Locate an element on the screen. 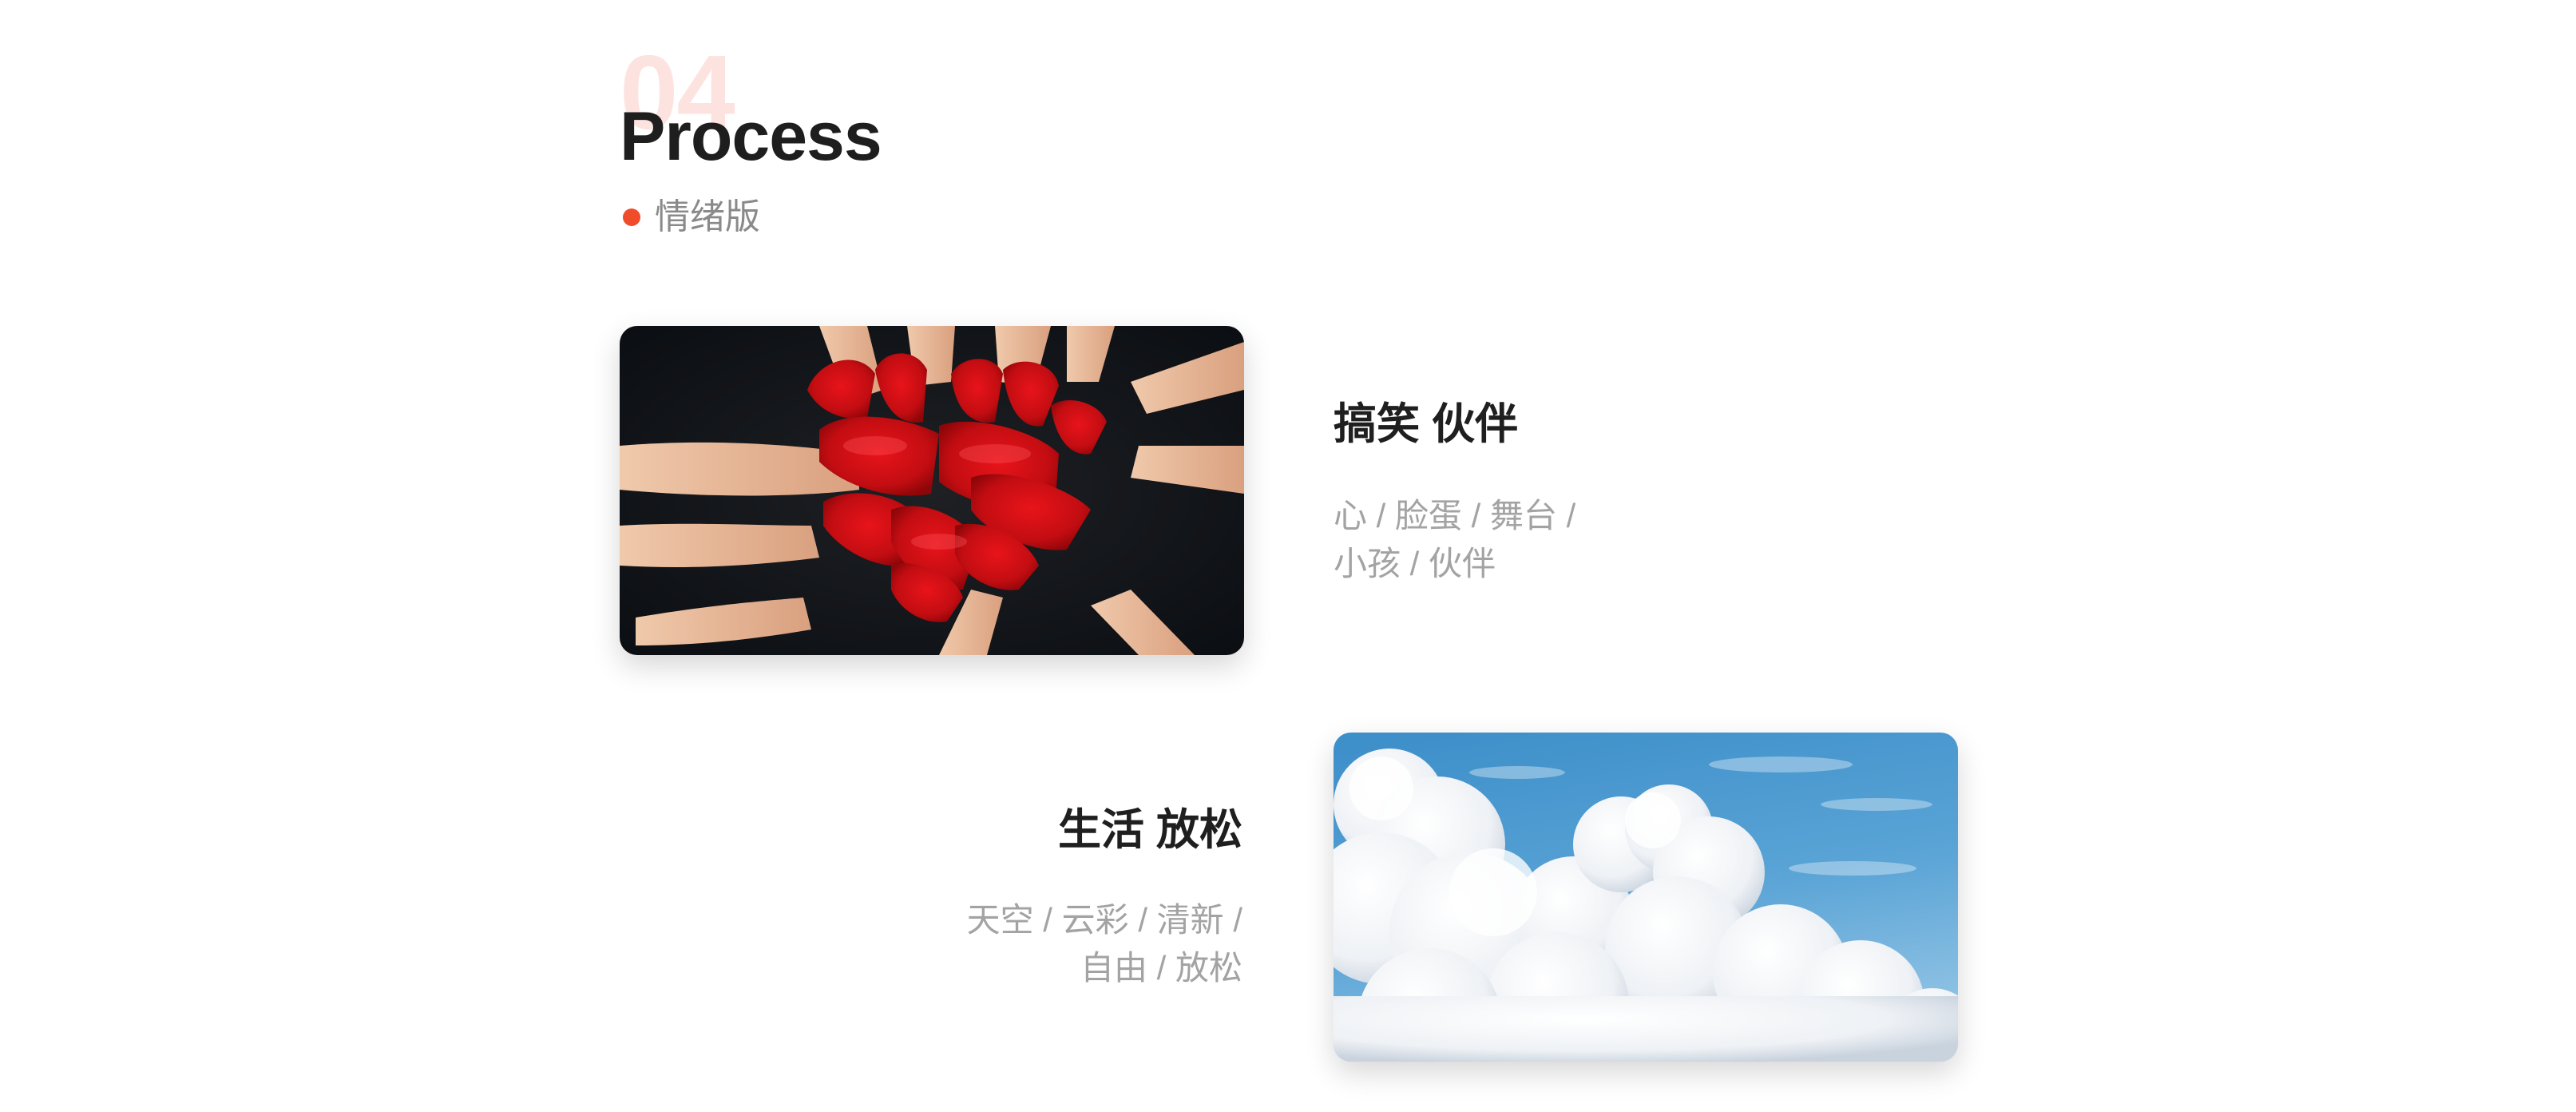  item-title-friends: 搞笑 伙伴 is located at coordinates (1426, 424).